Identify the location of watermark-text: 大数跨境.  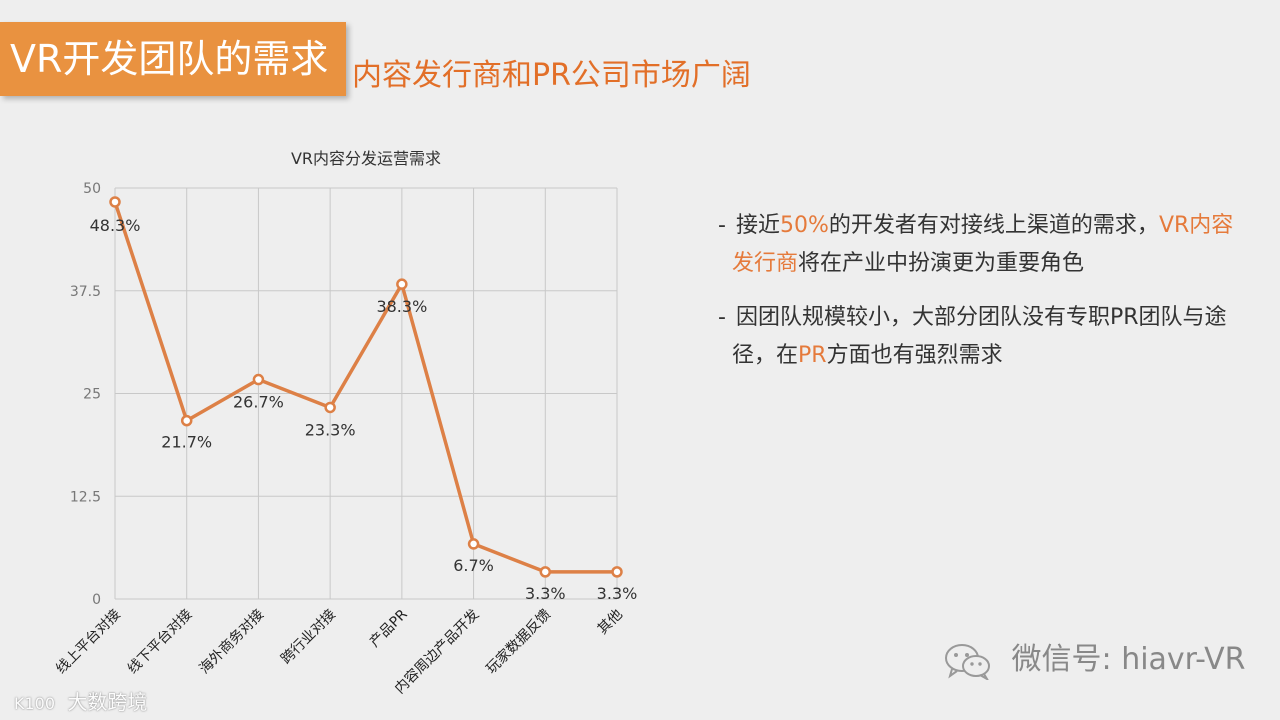
(107, 702).